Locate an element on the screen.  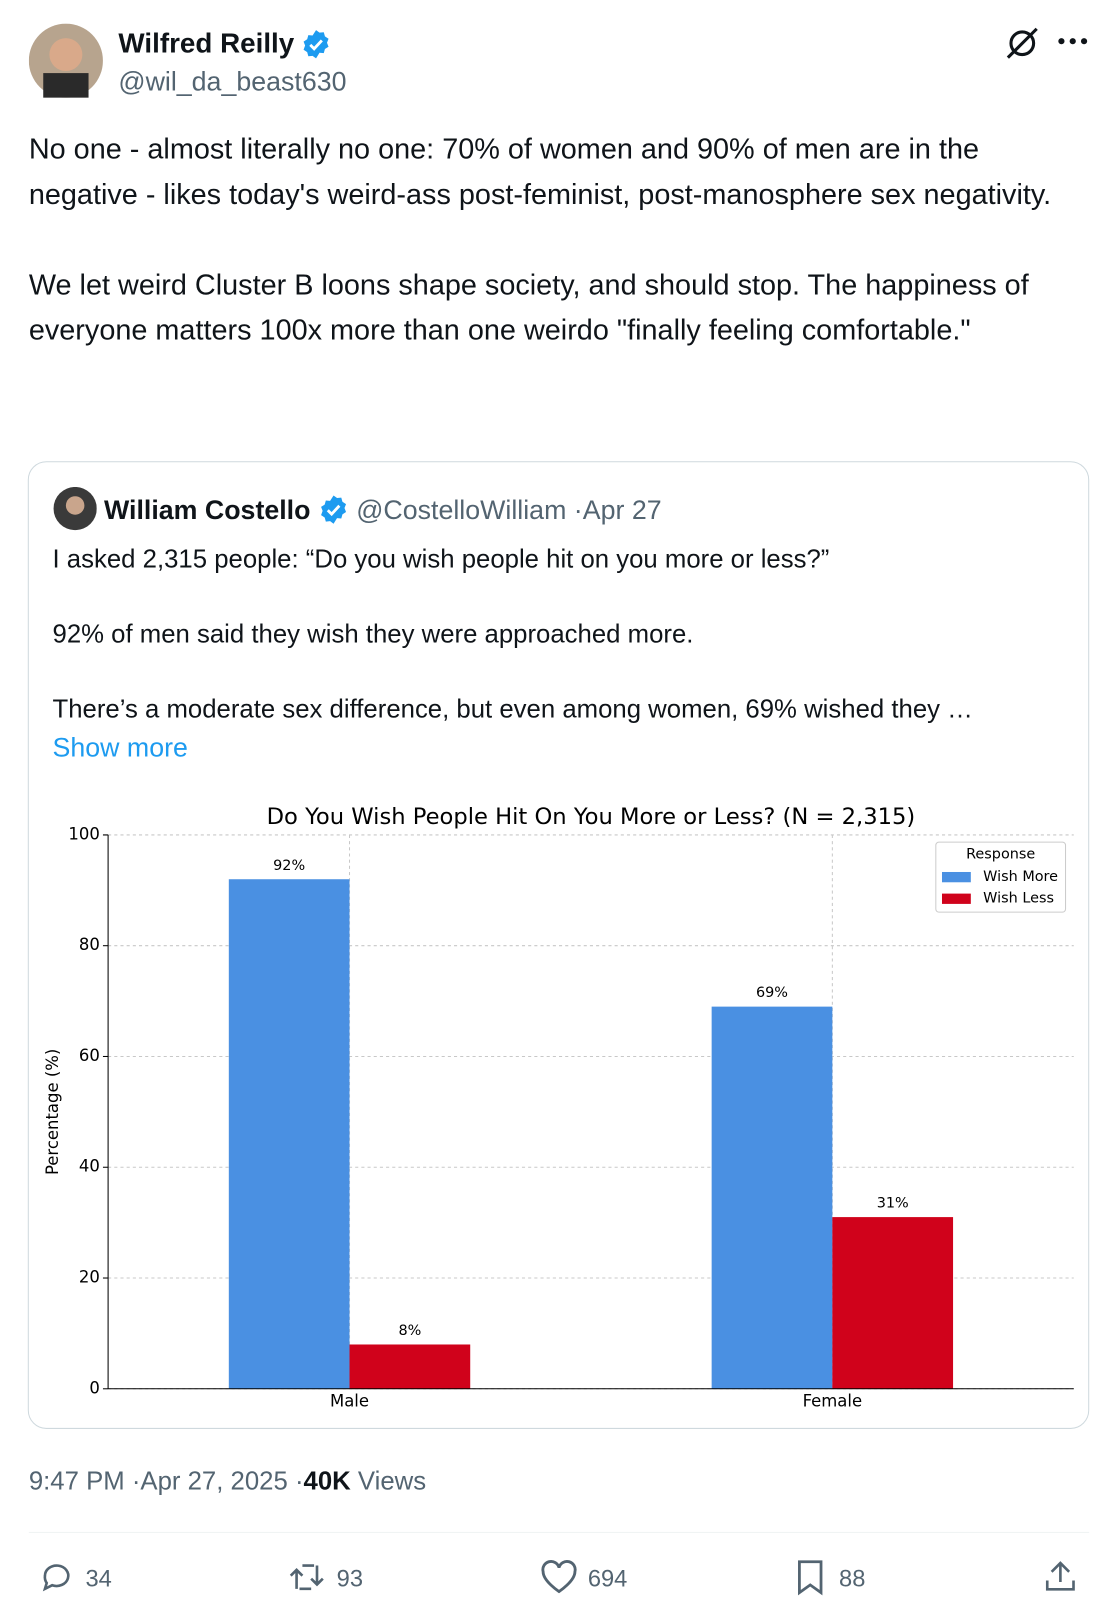
quote-date: Apr 27 is located at coordinates (613, 509).